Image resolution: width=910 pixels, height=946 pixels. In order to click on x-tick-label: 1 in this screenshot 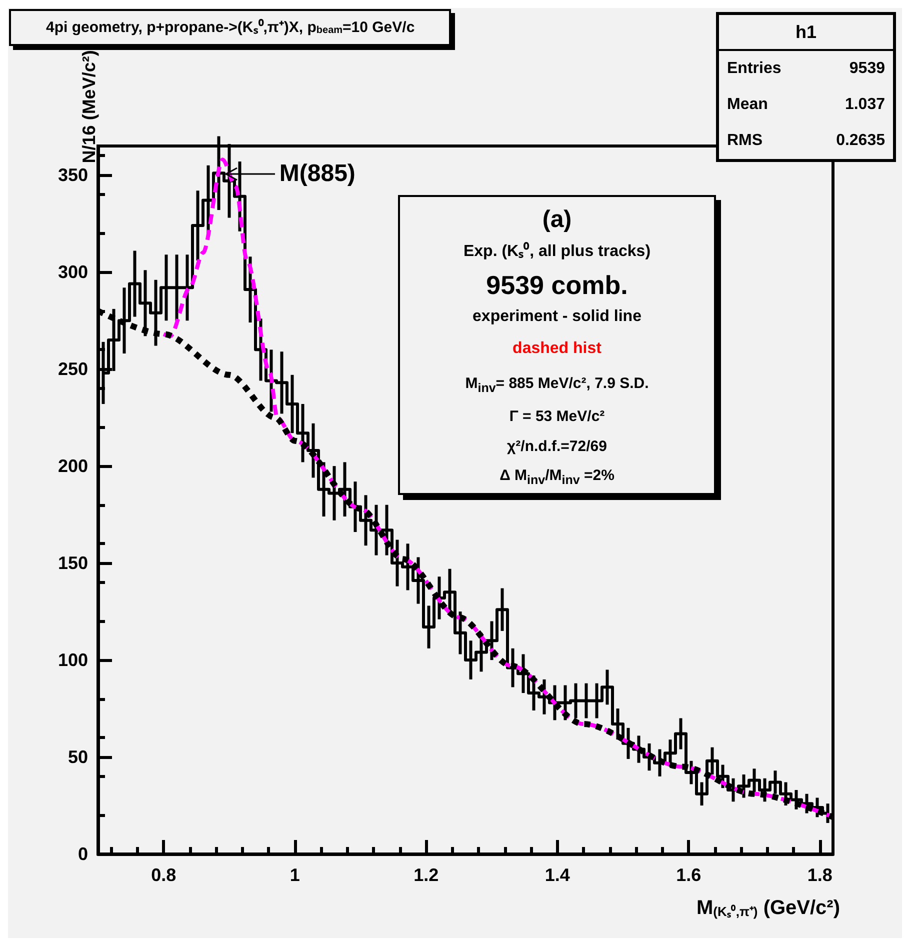, I will do `click(295, 875)`.